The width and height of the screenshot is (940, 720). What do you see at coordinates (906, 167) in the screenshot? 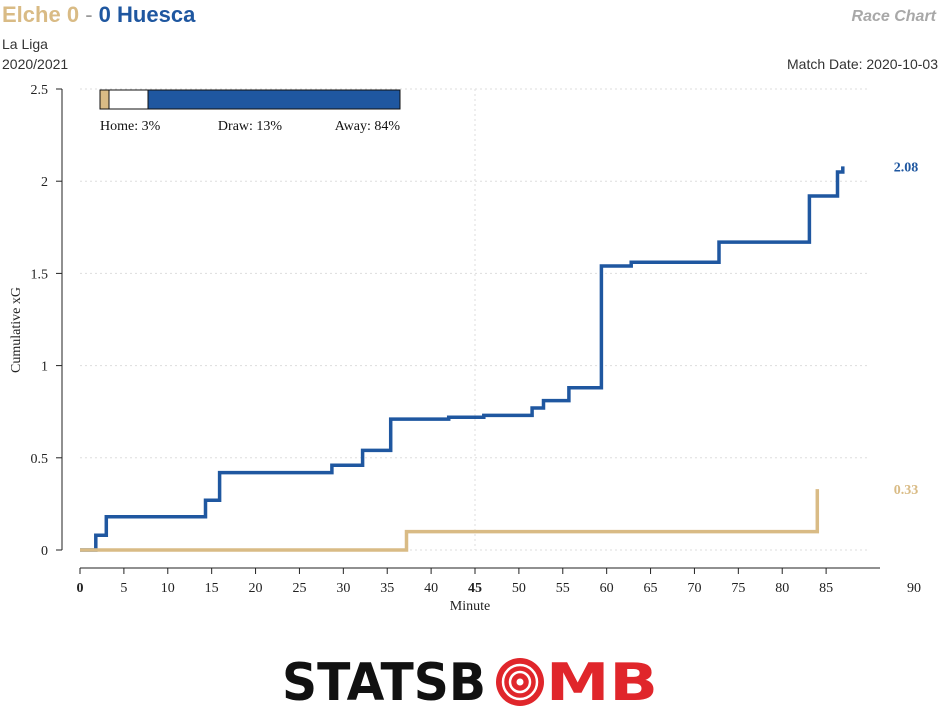
I see `away-final-xg-label: 2.08` at bounding box center [906, 167].